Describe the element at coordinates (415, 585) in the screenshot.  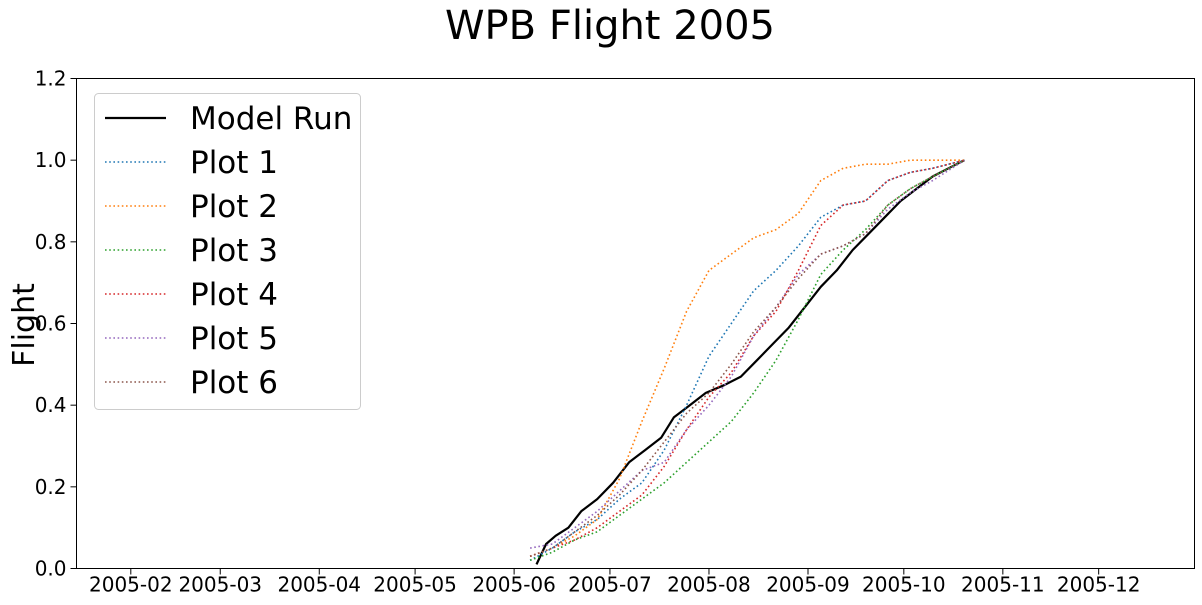
I see `x-tick-label: 2005-05` at that location.